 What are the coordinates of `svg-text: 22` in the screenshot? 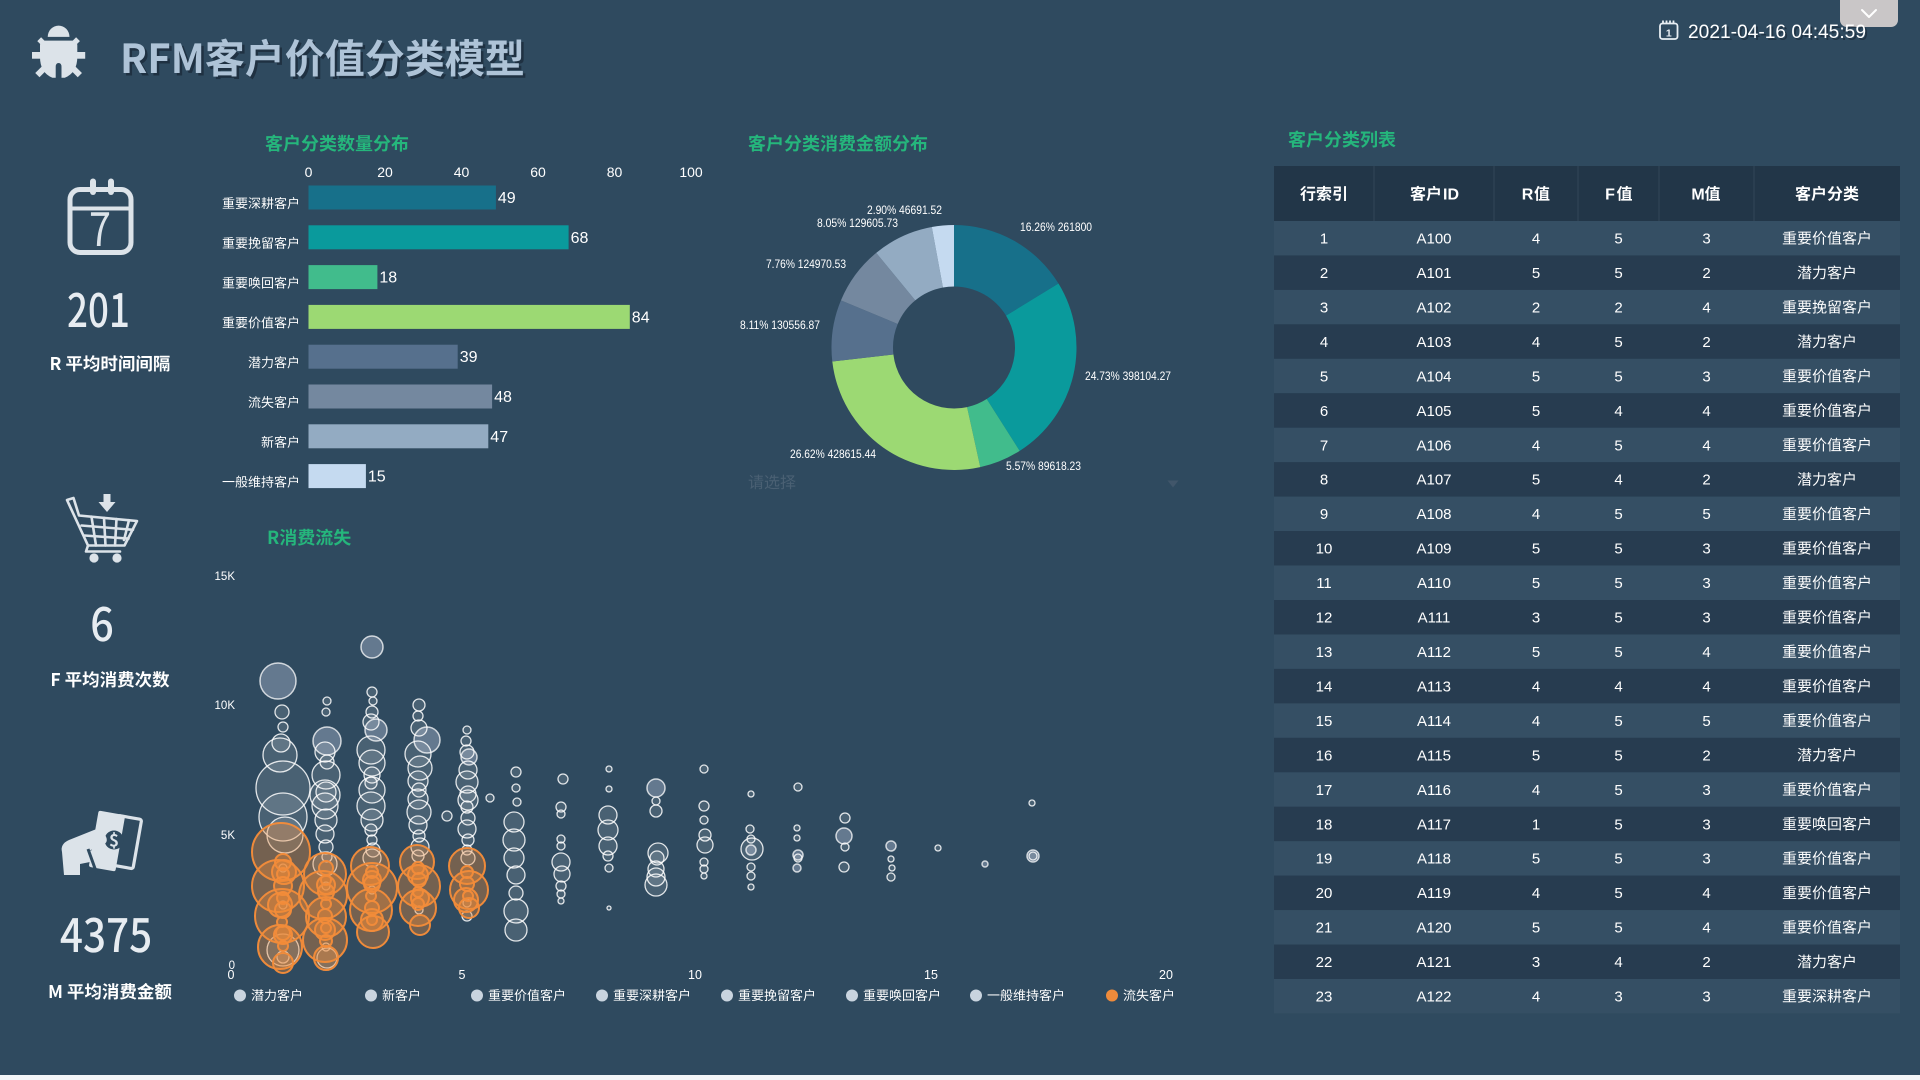 It's located at (1324, 962).